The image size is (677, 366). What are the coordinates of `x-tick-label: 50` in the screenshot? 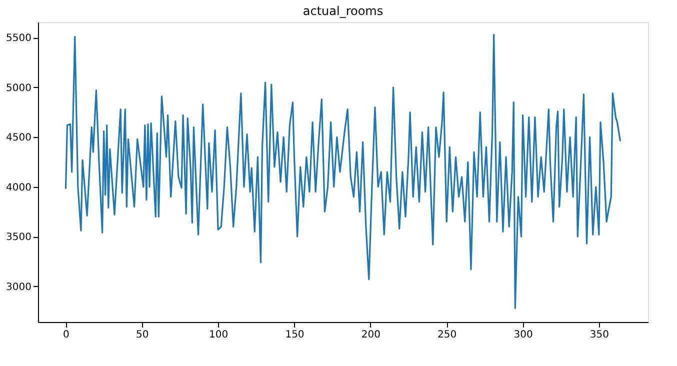 It's located at (142, 335).